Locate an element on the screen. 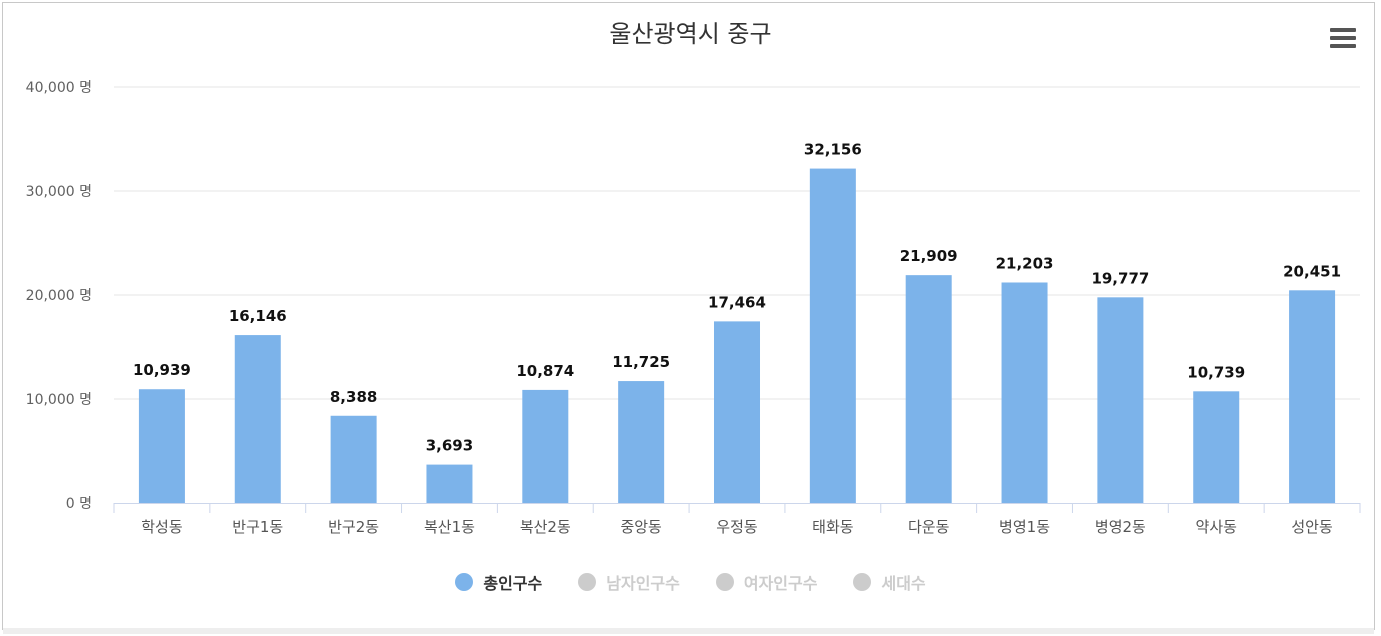 The image size is (1381, 636). legend-item-female-population: 여자인구수 is located at coordinates (766, 582).